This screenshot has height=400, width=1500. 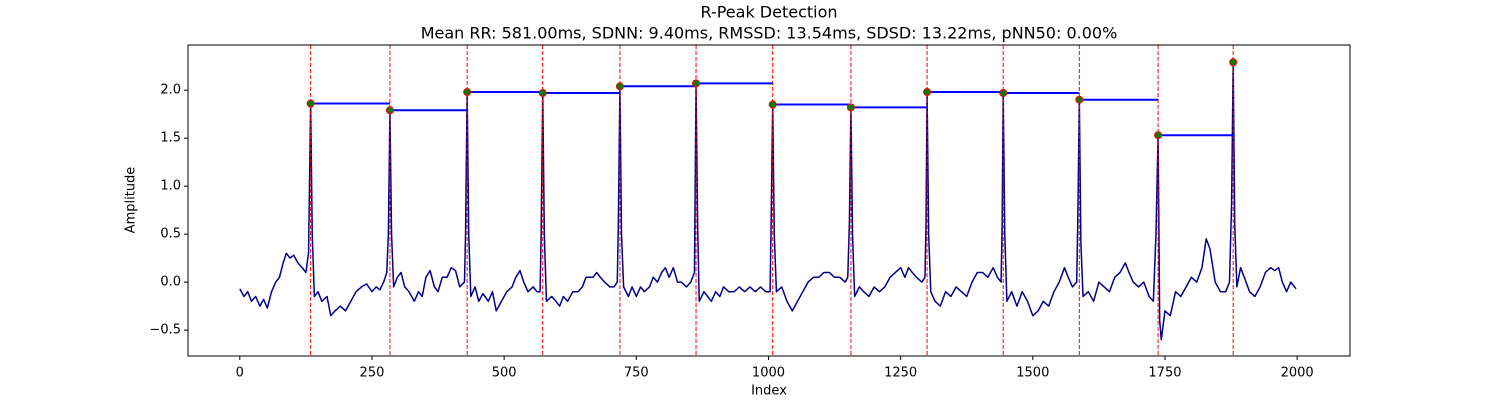 What do you see at coordinates (170, 234) in the screenshot?
I see `y-tick-label: 0.5` at bounding box center [170, 234].